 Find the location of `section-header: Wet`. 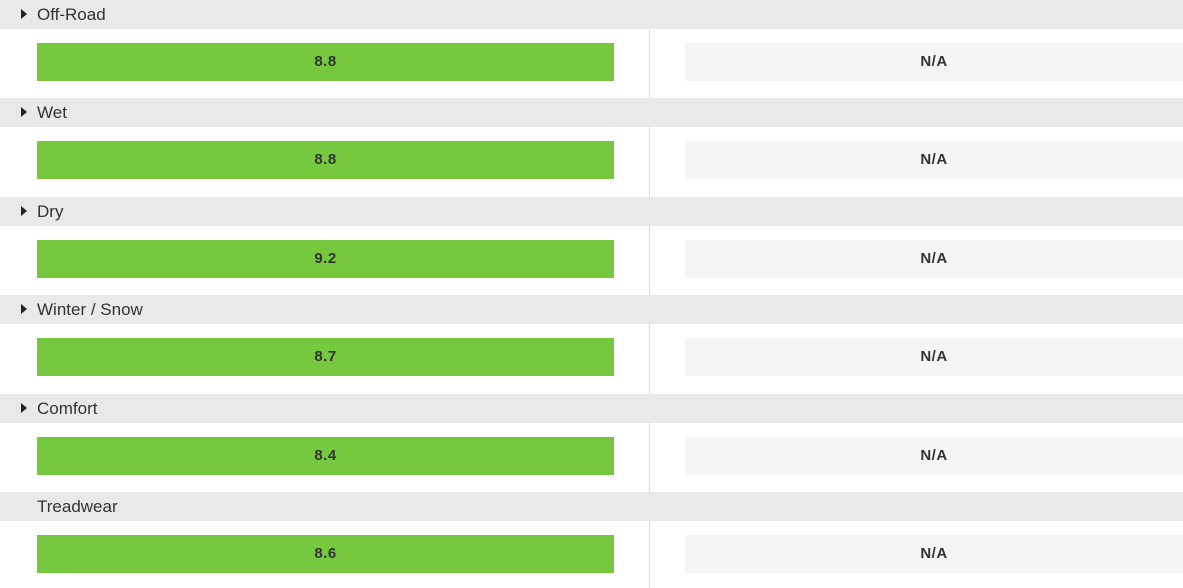

section-header: Wet is located at coordinates (591, 113).